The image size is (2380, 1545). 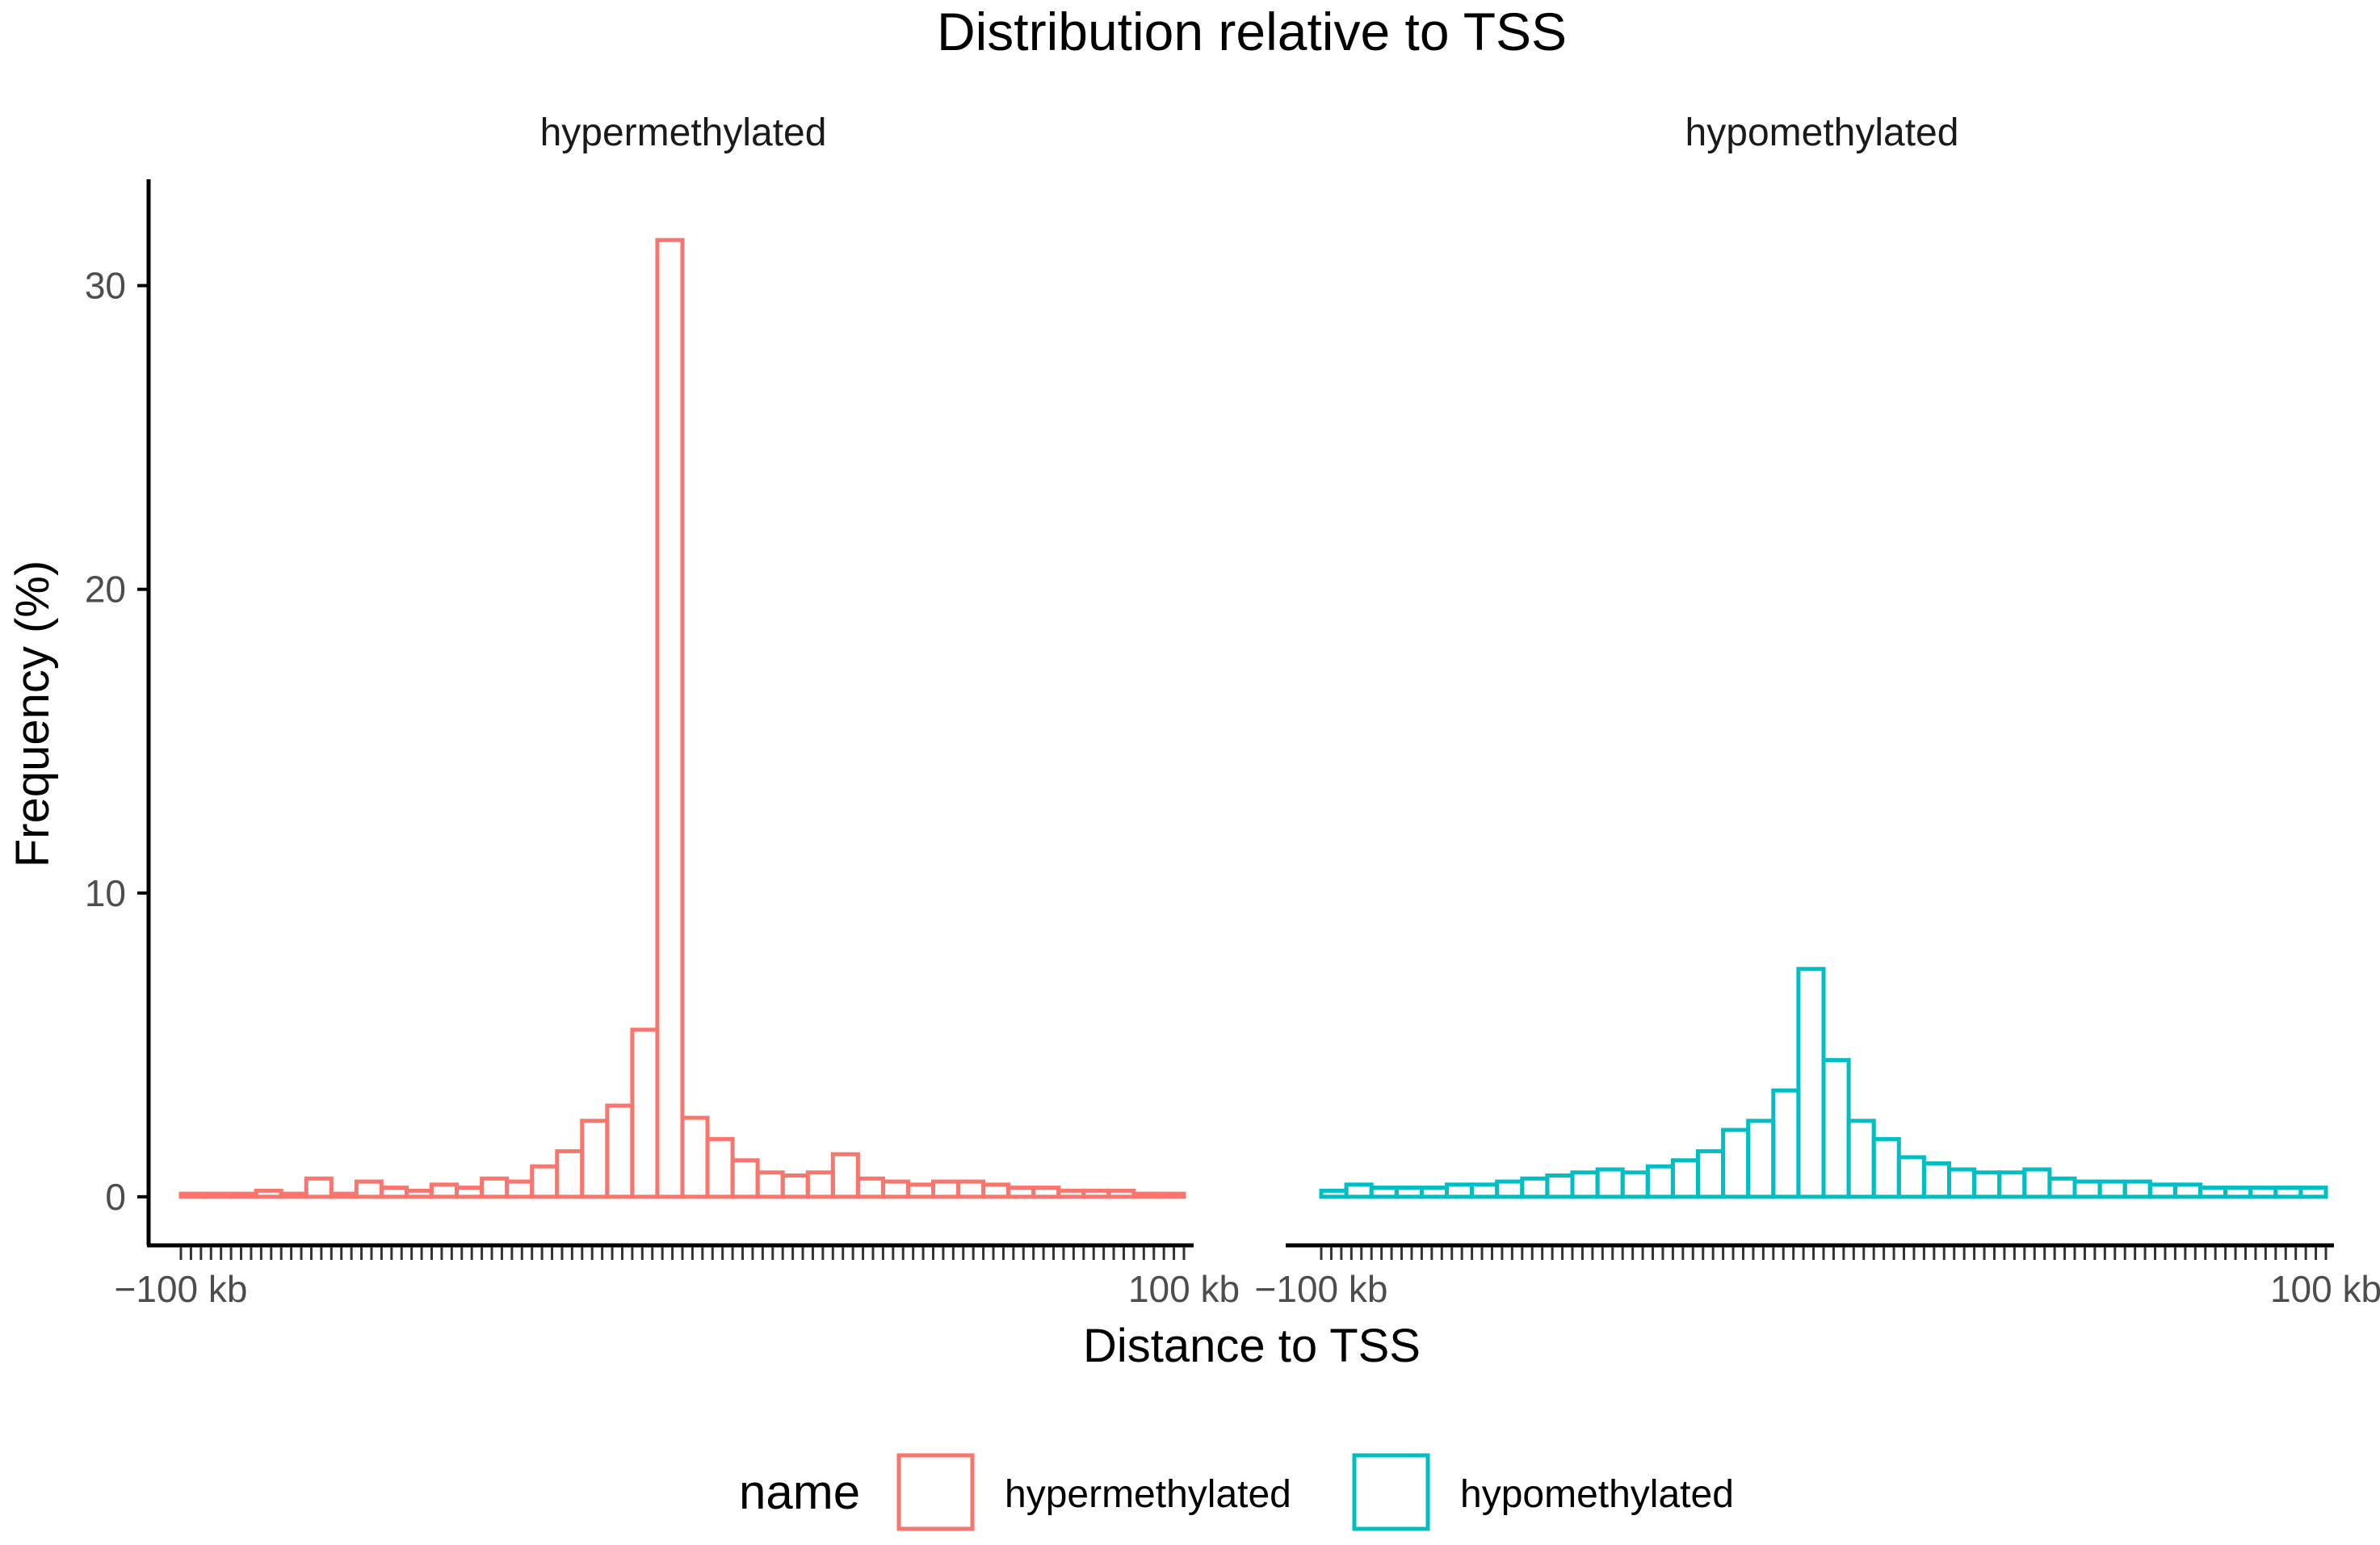 I want to click on chart-title: Distribution relative to TSS, so click(x=1252, y=31).